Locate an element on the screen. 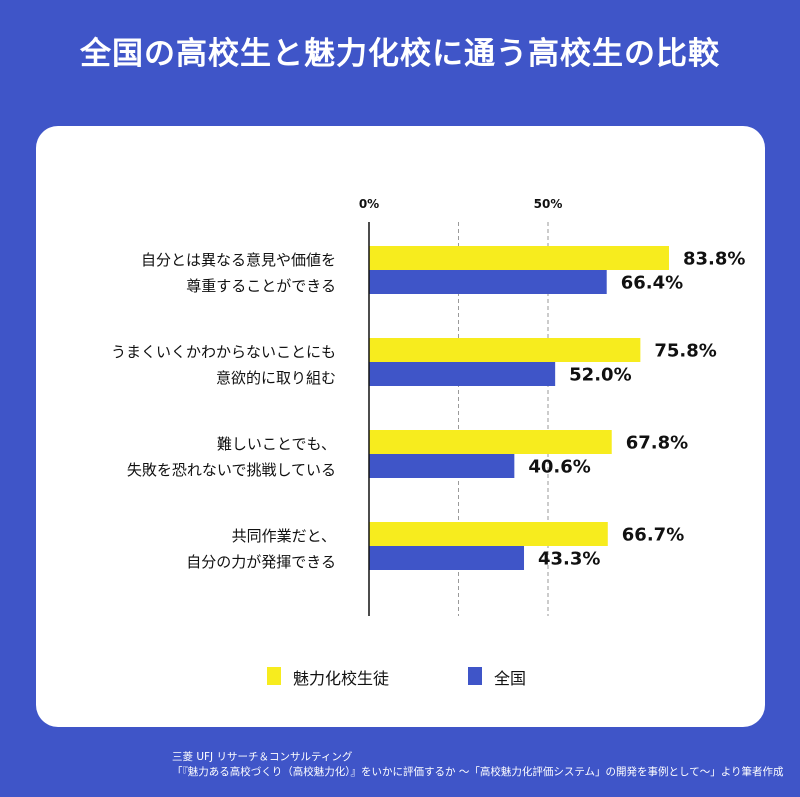 This screenshot has height=797, width=800. category-label: 失敗を恐れないで挑戦している is located at coordinates (231, 470).